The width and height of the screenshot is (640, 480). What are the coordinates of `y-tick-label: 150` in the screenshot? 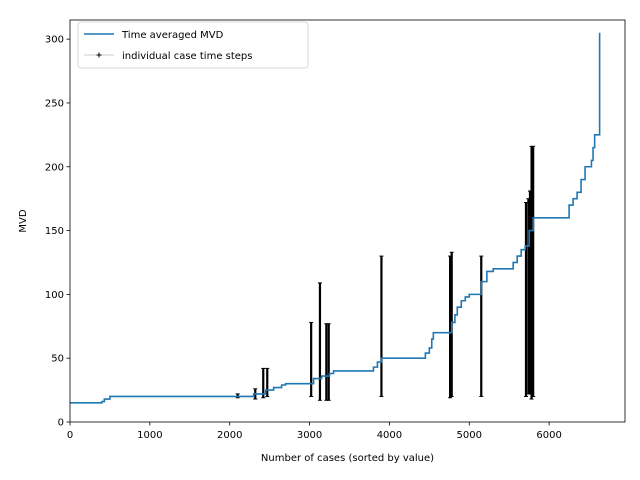 It's located at (54, 231).